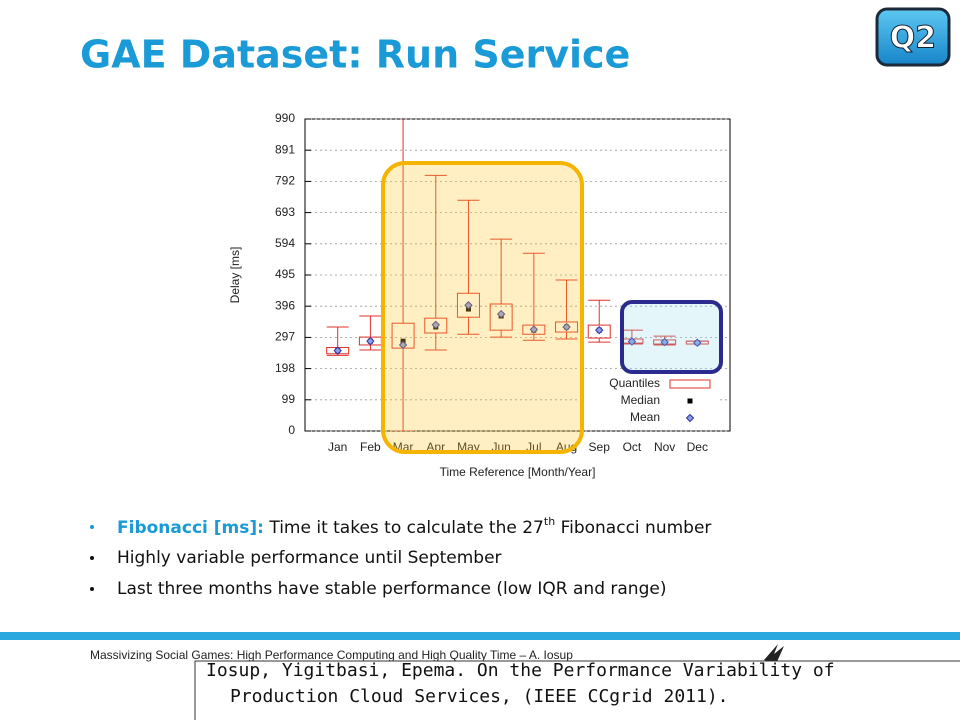 Image resolution: width=960 pixels, height=724 pixels. I want to click on footer-bar, so click(480, 636).